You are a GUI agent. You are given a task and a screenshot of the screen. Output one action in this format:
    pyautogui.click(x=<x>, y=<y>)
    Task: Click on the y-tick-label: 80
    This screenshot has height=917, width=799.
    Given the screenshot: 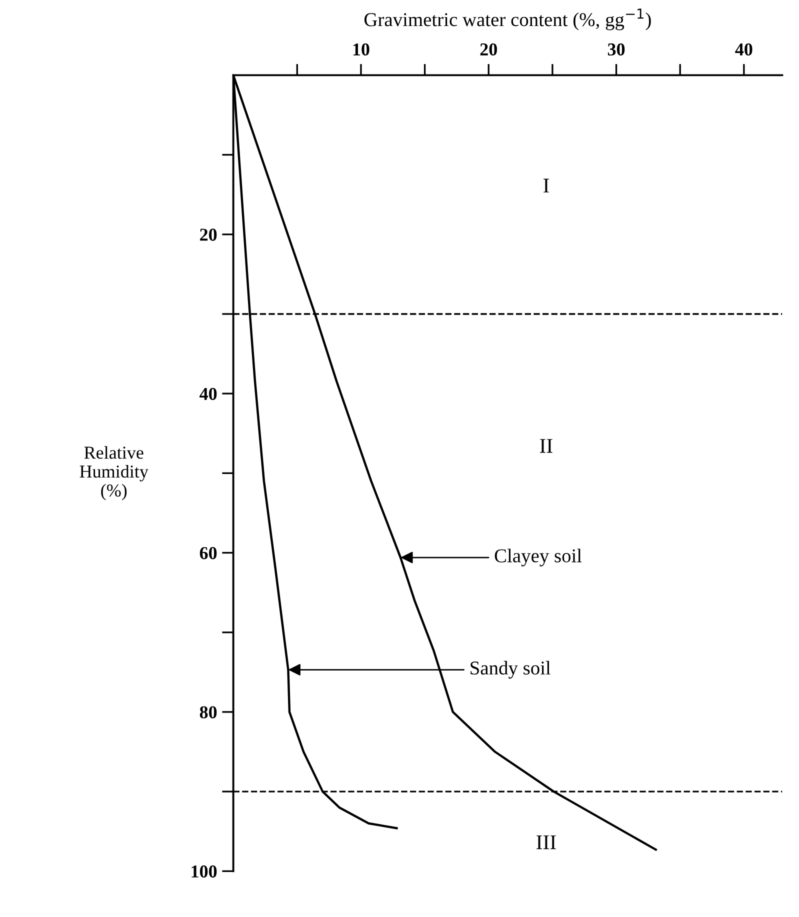 What is the action you would take?
    pyautogui.click(x=208, y=712)
    